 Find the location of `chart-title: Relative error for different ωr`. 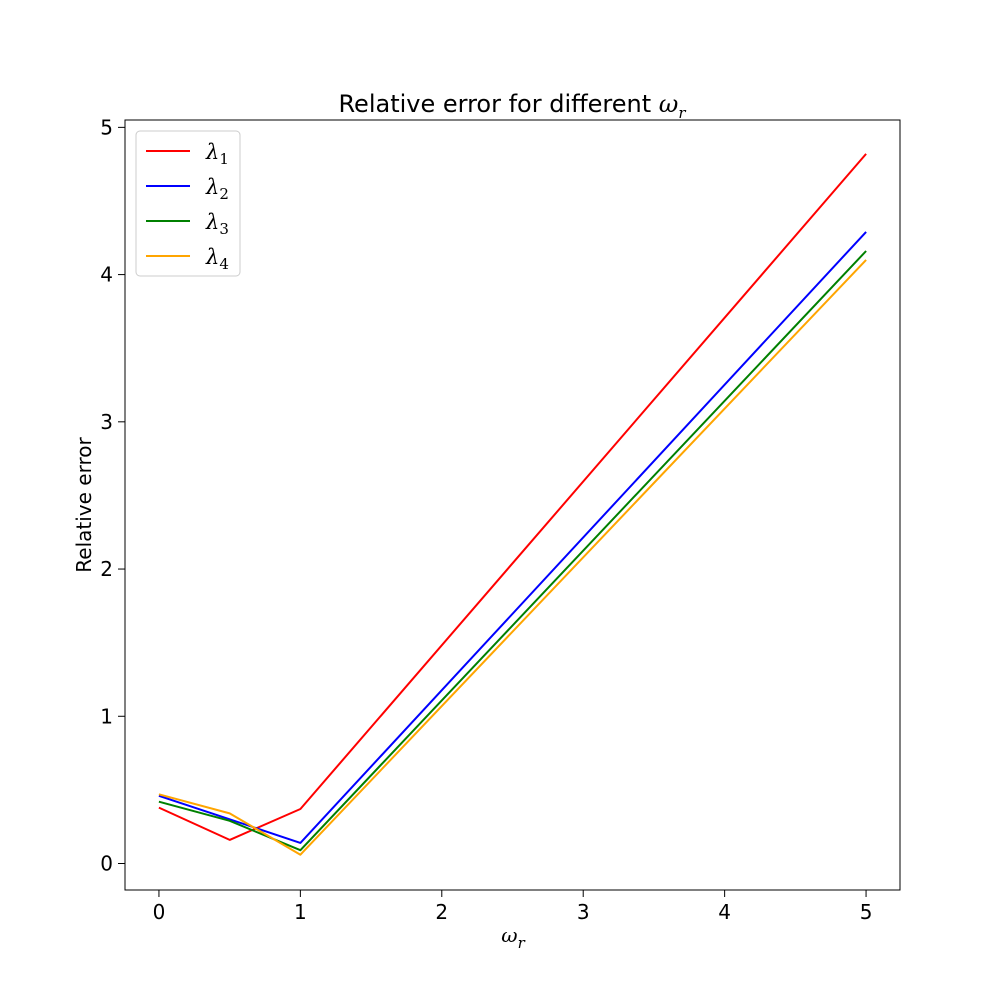

chart-title: Relative error for different ωr is located at coordinates (512, 106).